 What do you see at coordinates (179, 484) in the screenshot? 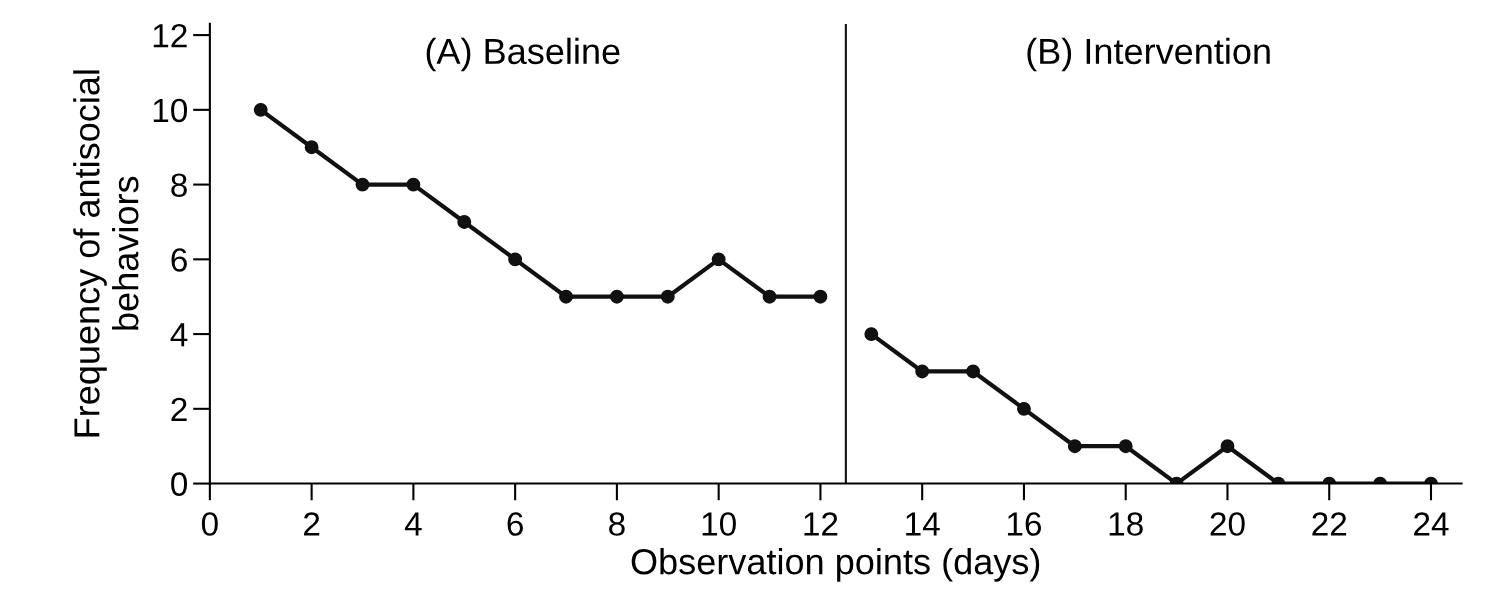
I see `y-tick-label: 0` at bounding box center [179, 484].